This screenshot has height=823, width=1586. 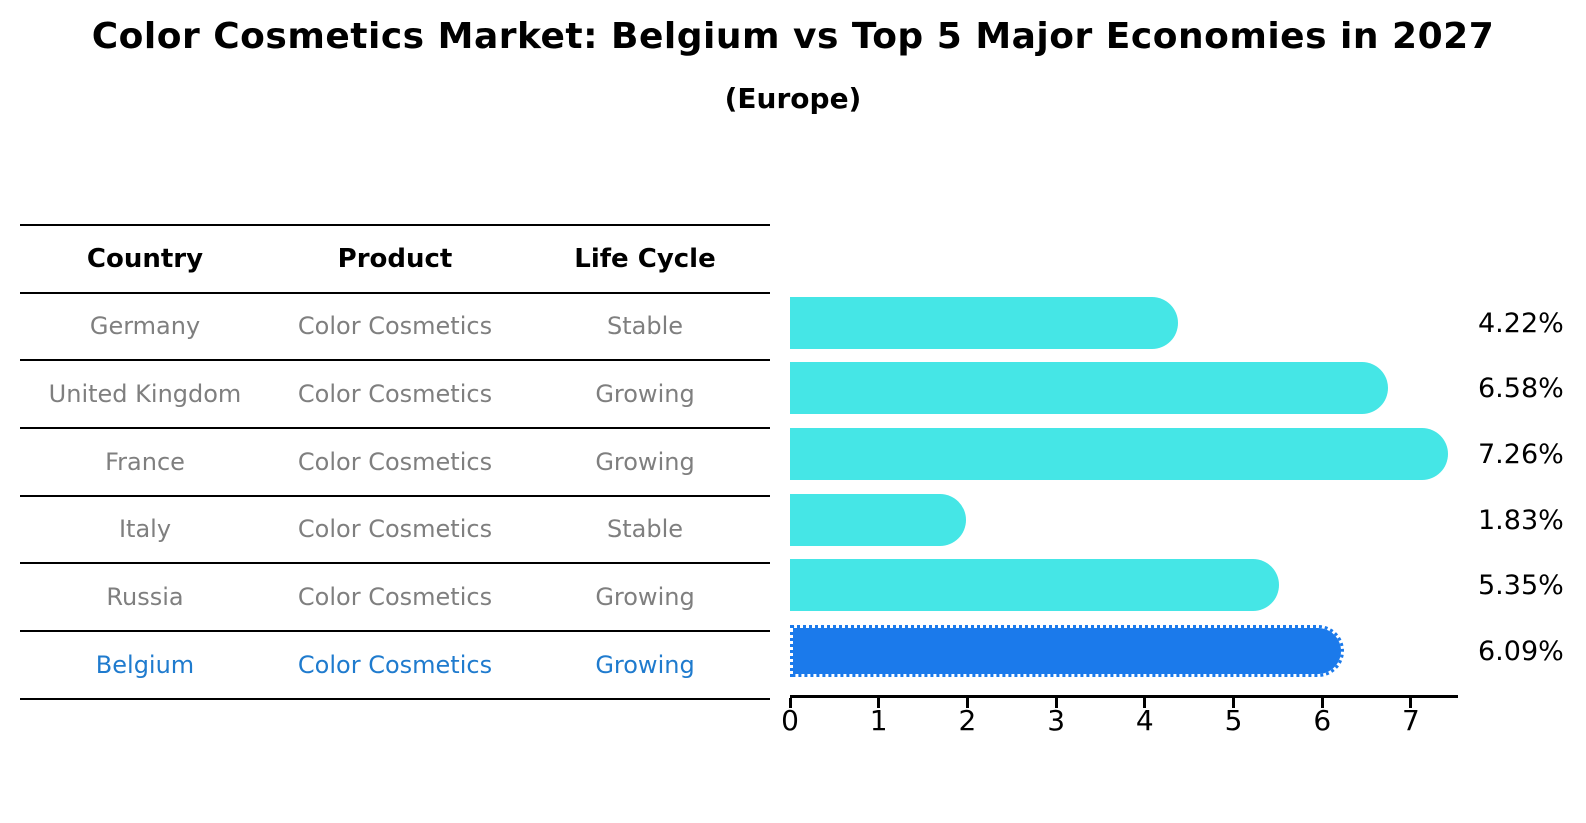 I want to click on table-row: Italy Color Cosmetics Stable, so click(x=395, y=531).